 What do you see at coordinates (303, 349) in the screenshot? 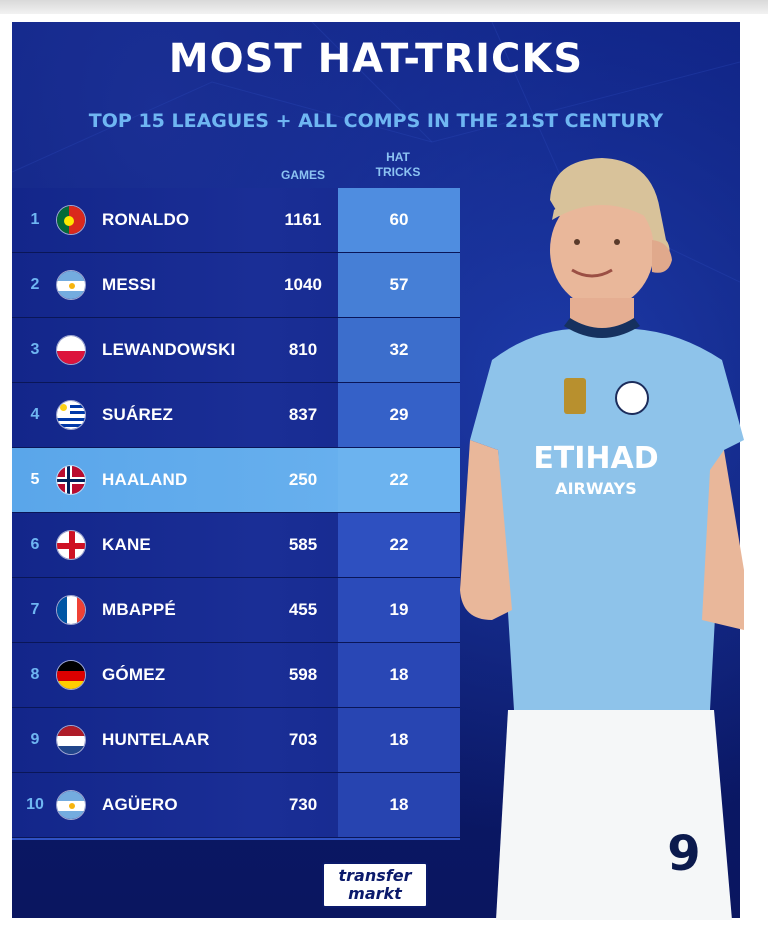
I see `games-count: 810` at bounding box center [303, 349].